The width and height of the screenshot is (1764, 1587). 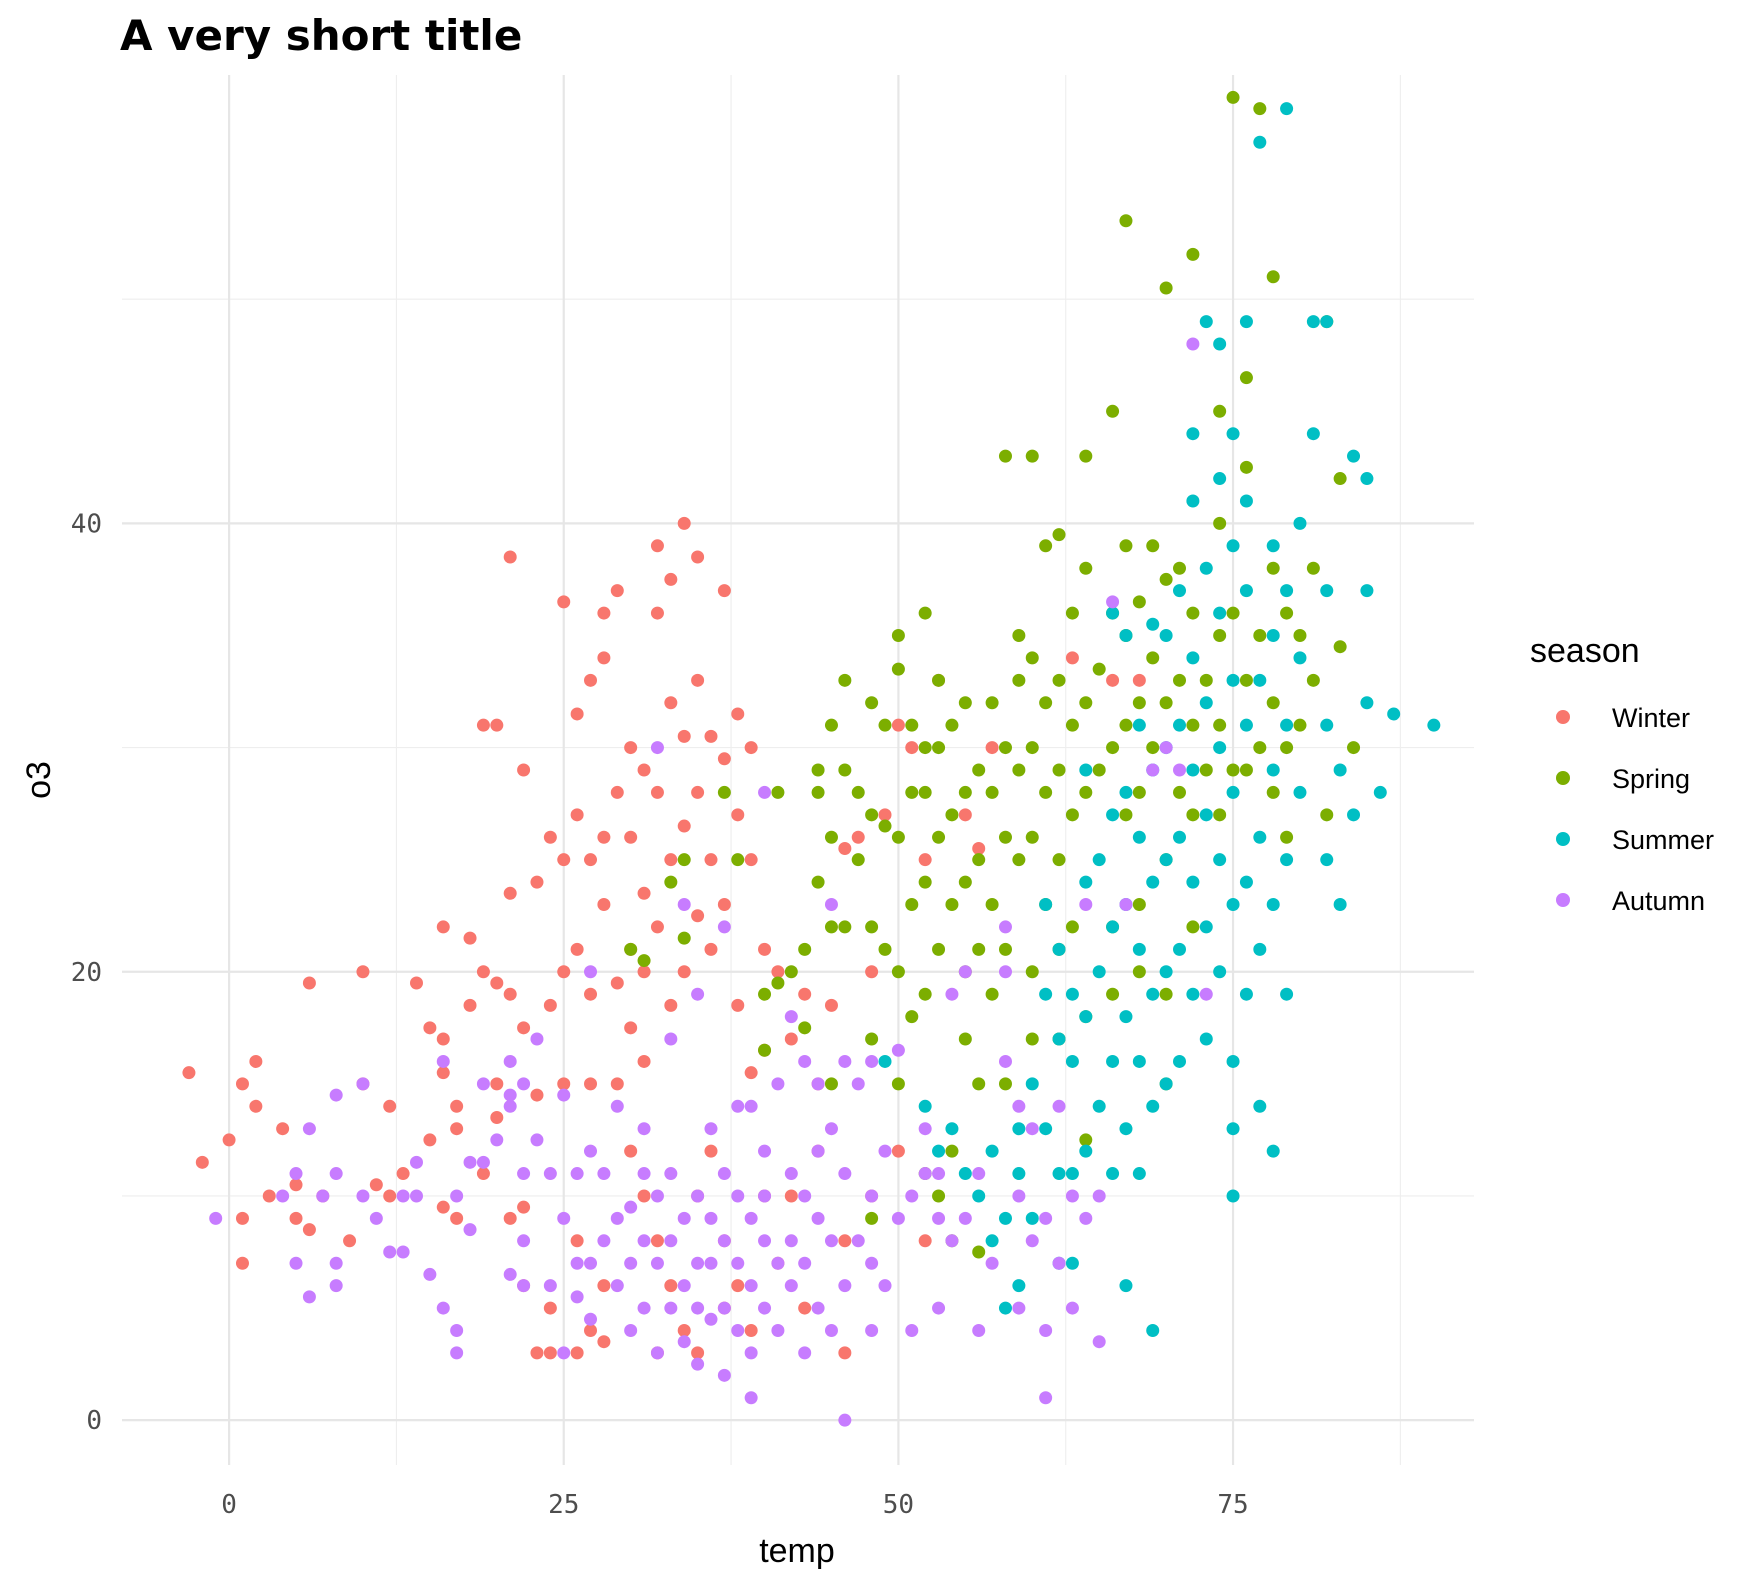 I want to click on legend-item-winter: Winter, so click(x=1623, y=718).